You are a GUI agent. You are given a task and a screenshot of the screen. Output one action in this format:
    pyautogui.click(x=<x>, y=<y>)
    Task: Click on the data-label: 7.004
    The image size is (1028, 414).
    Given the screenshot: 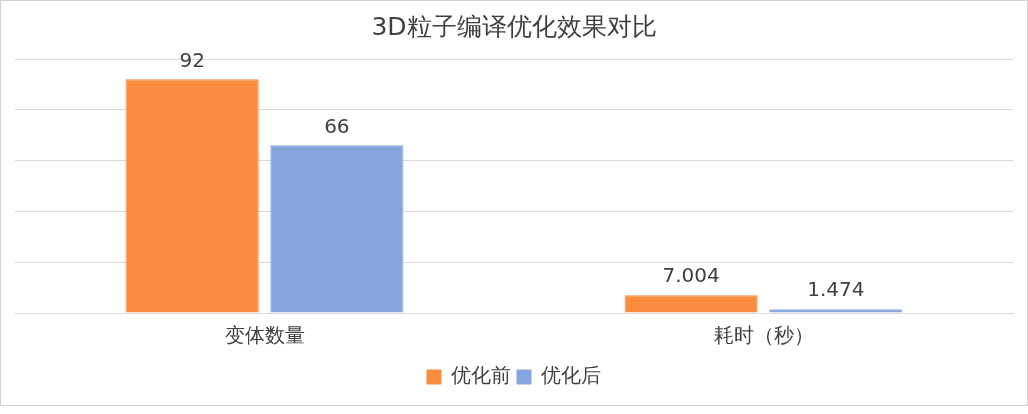 What is the action you would take?
    pyautogui.click(x=691, y=275)
    